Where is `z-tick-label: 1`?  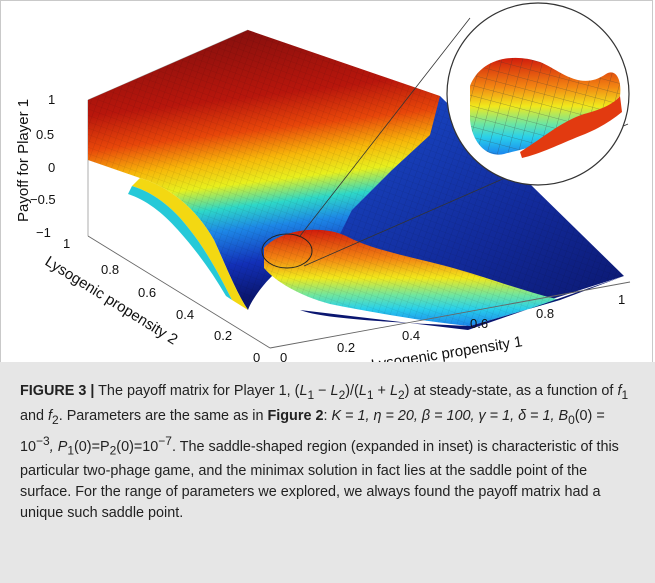
z-tick-label: 1 is located at coordinates (51, 99).